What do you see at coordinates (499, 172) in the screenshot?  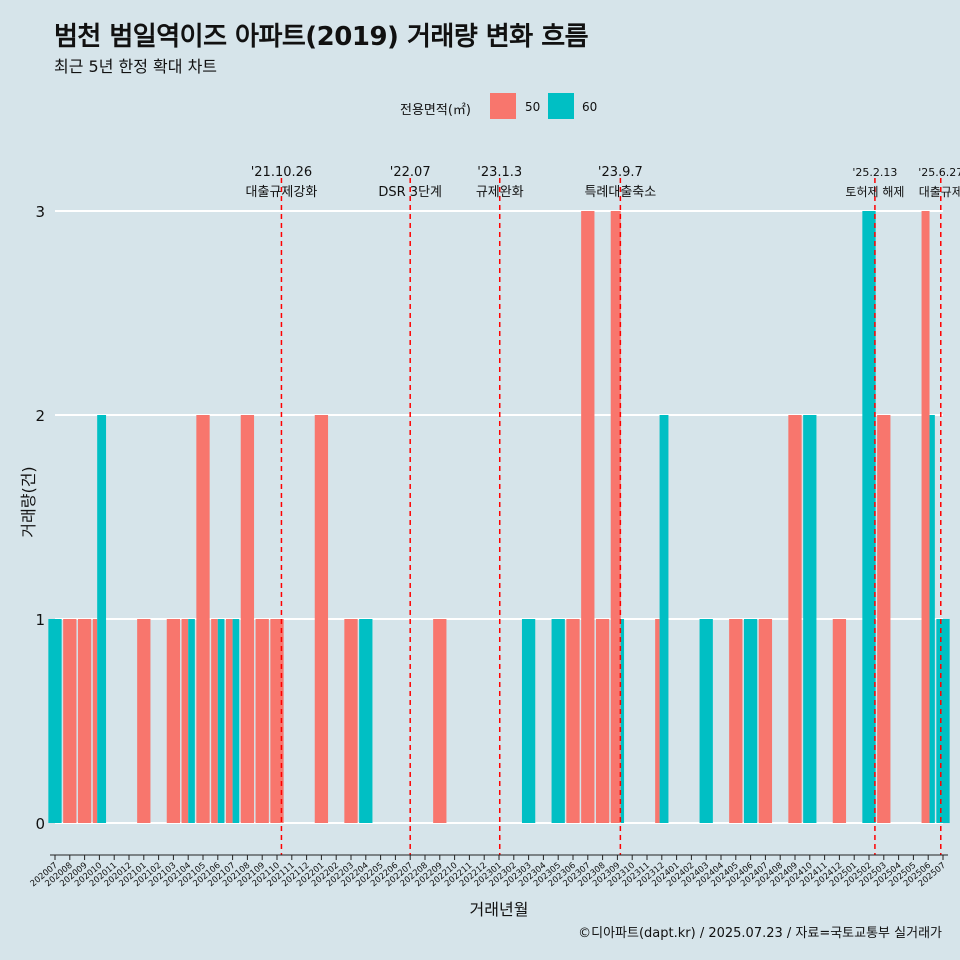 I see `event-date-2: '23.1.3` at bounding box center [499, 172].